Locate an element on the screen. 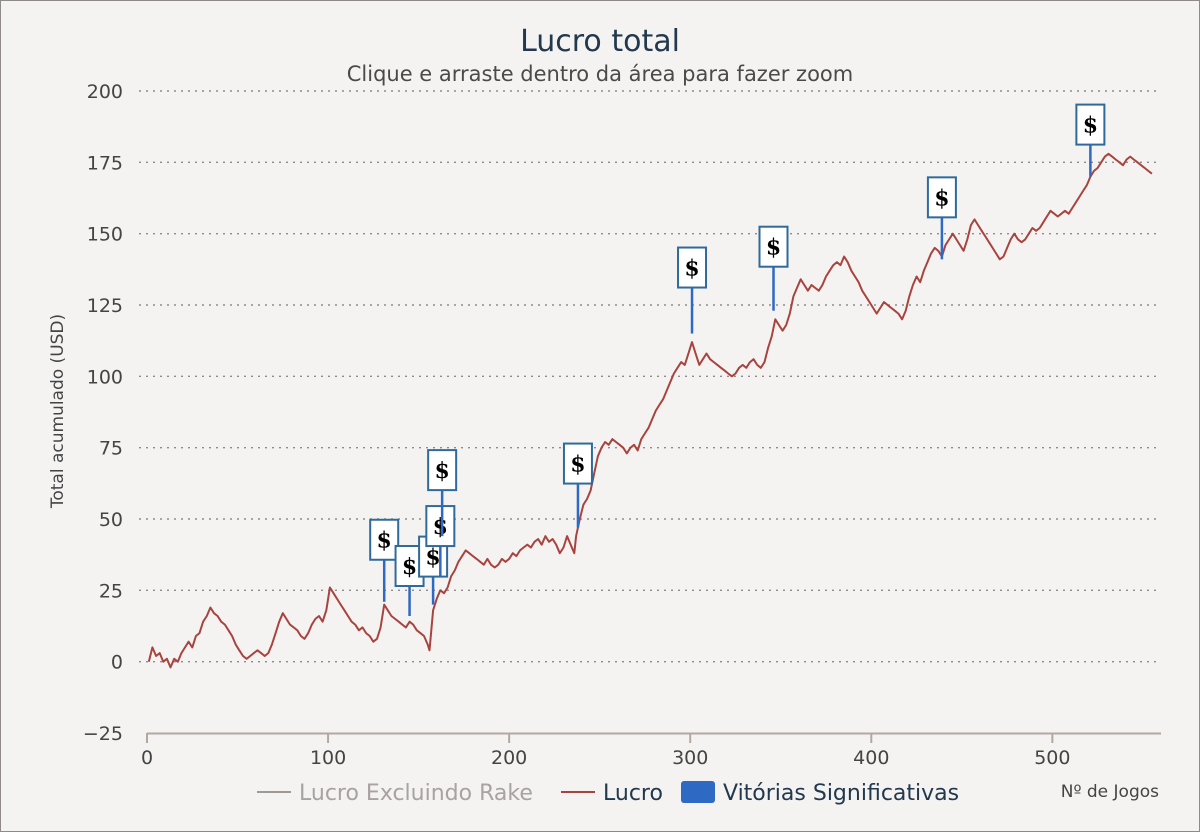 Image resolution: width=1200 pixels, height=832 pixels. y-tick-label: 200 is located at coordinates (105, 92).